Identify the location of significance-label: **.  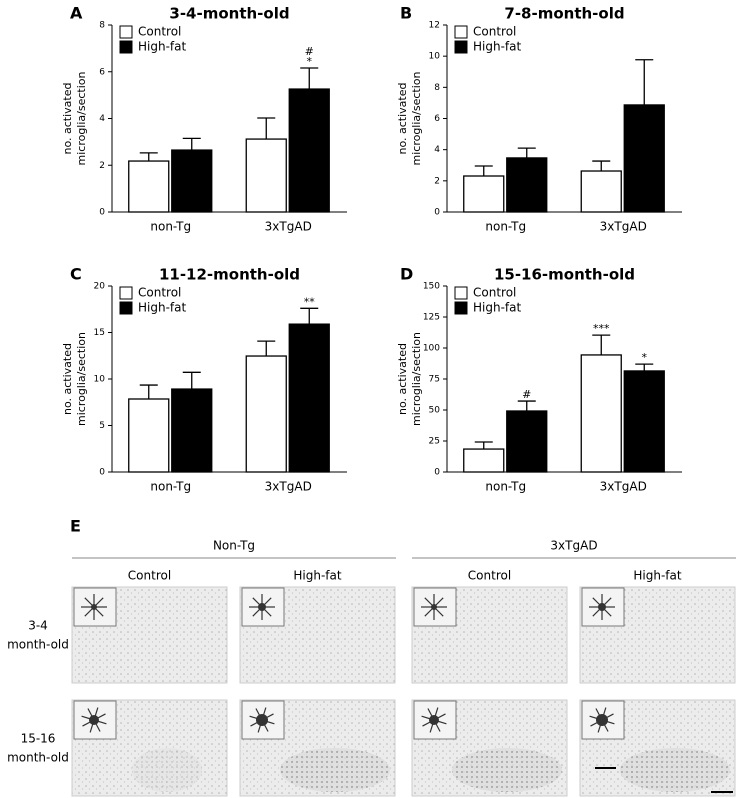
(310, 301).